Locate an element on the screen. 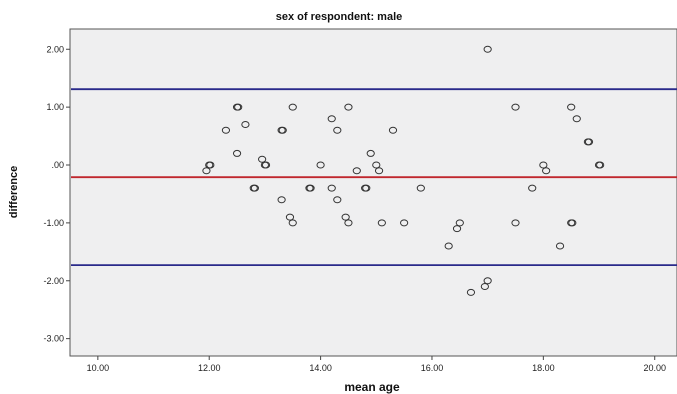 The image size is (677, 394). x-tick-label-0: 10.00 is located at coordinates (98, 368).